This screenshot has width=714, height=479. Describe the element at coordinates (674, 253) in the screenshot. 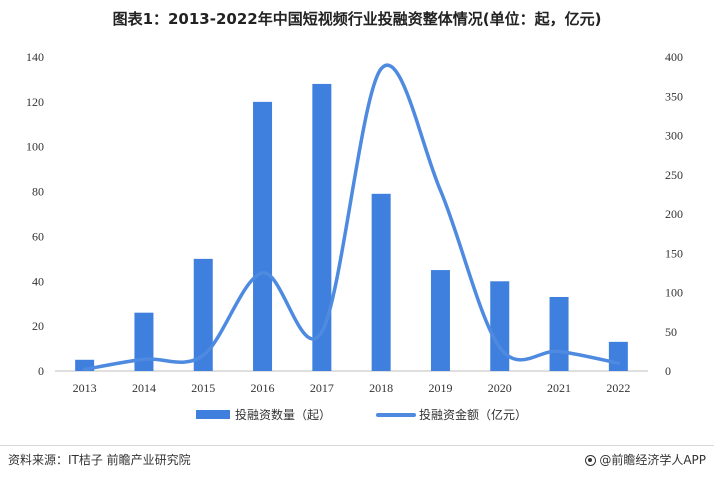

I see `y-right-tick-label: 150` at that location.